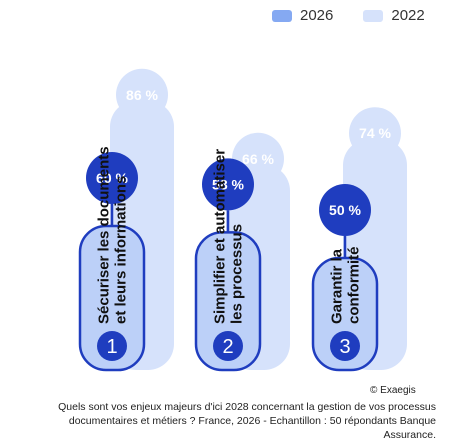 This screenshot has height=443, width=450. What do you see at coordinates (337, 286) in the screenshot?
I see `category-label-line: Garantir la` at bounding box center [337, 286].